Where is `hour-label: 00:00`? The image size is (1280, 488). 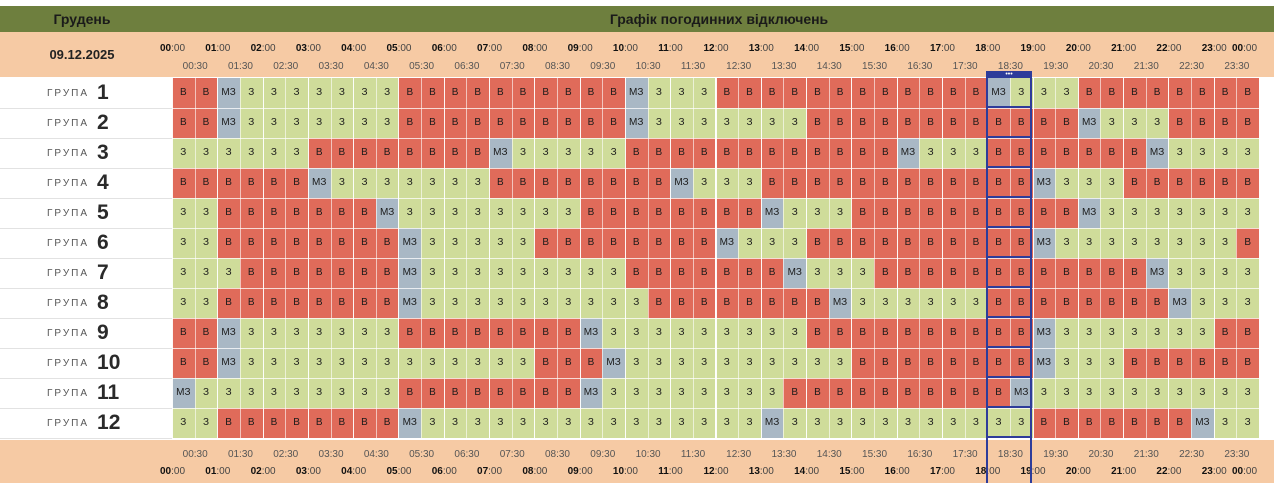 hour-label: 00:00 is located at coordinates (173, 48).